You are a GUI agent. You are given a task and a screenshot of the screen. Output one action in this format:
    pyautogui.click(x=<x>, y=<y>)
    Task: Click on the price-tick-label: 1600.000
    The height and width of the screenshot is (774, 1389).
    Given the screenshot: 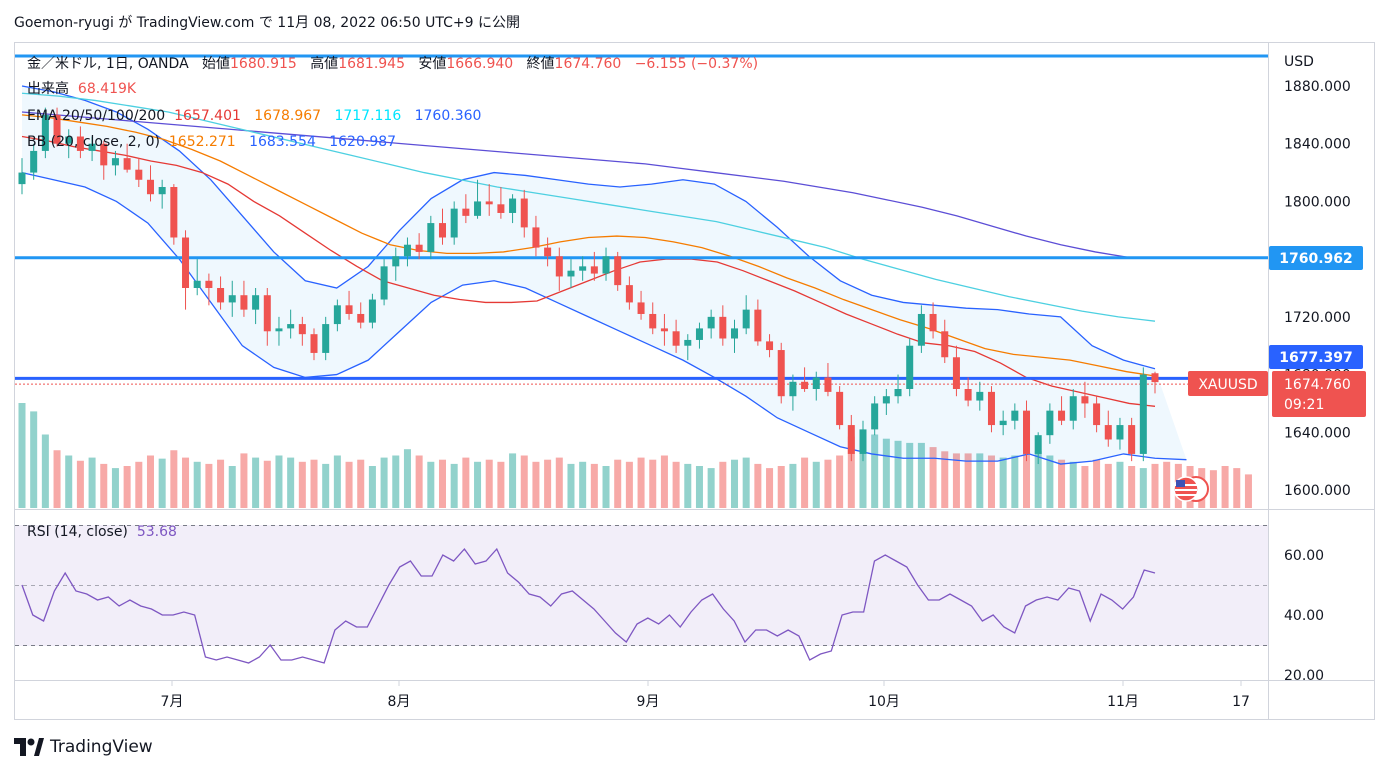 What is the action you would take?
    pyautogui.click(x=1317, y=491)
    